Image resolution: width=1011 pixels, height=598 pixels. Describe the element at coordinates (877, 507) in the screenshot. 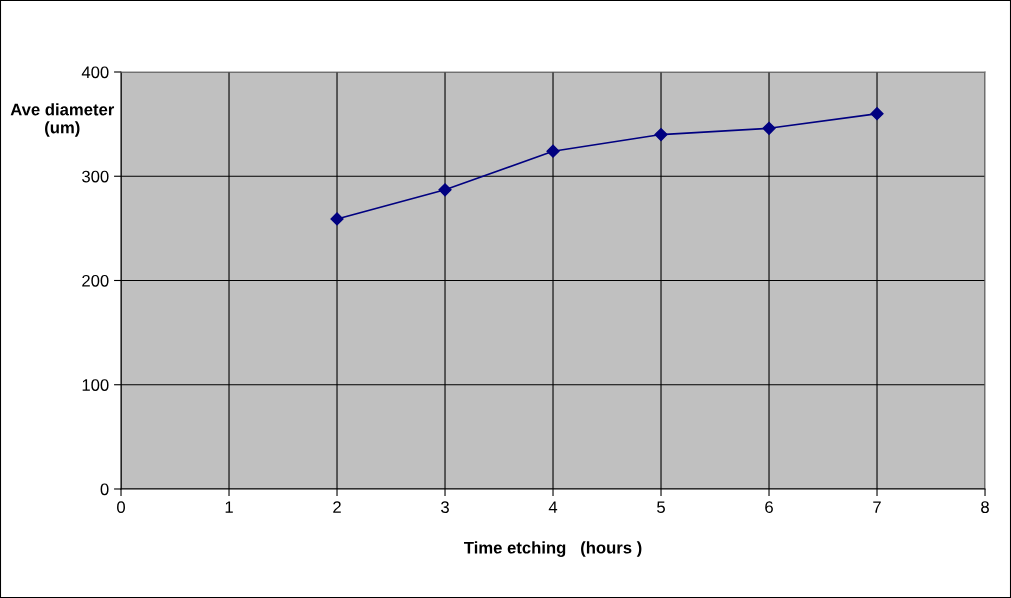

I see `x-tick-label: 7` at that location.